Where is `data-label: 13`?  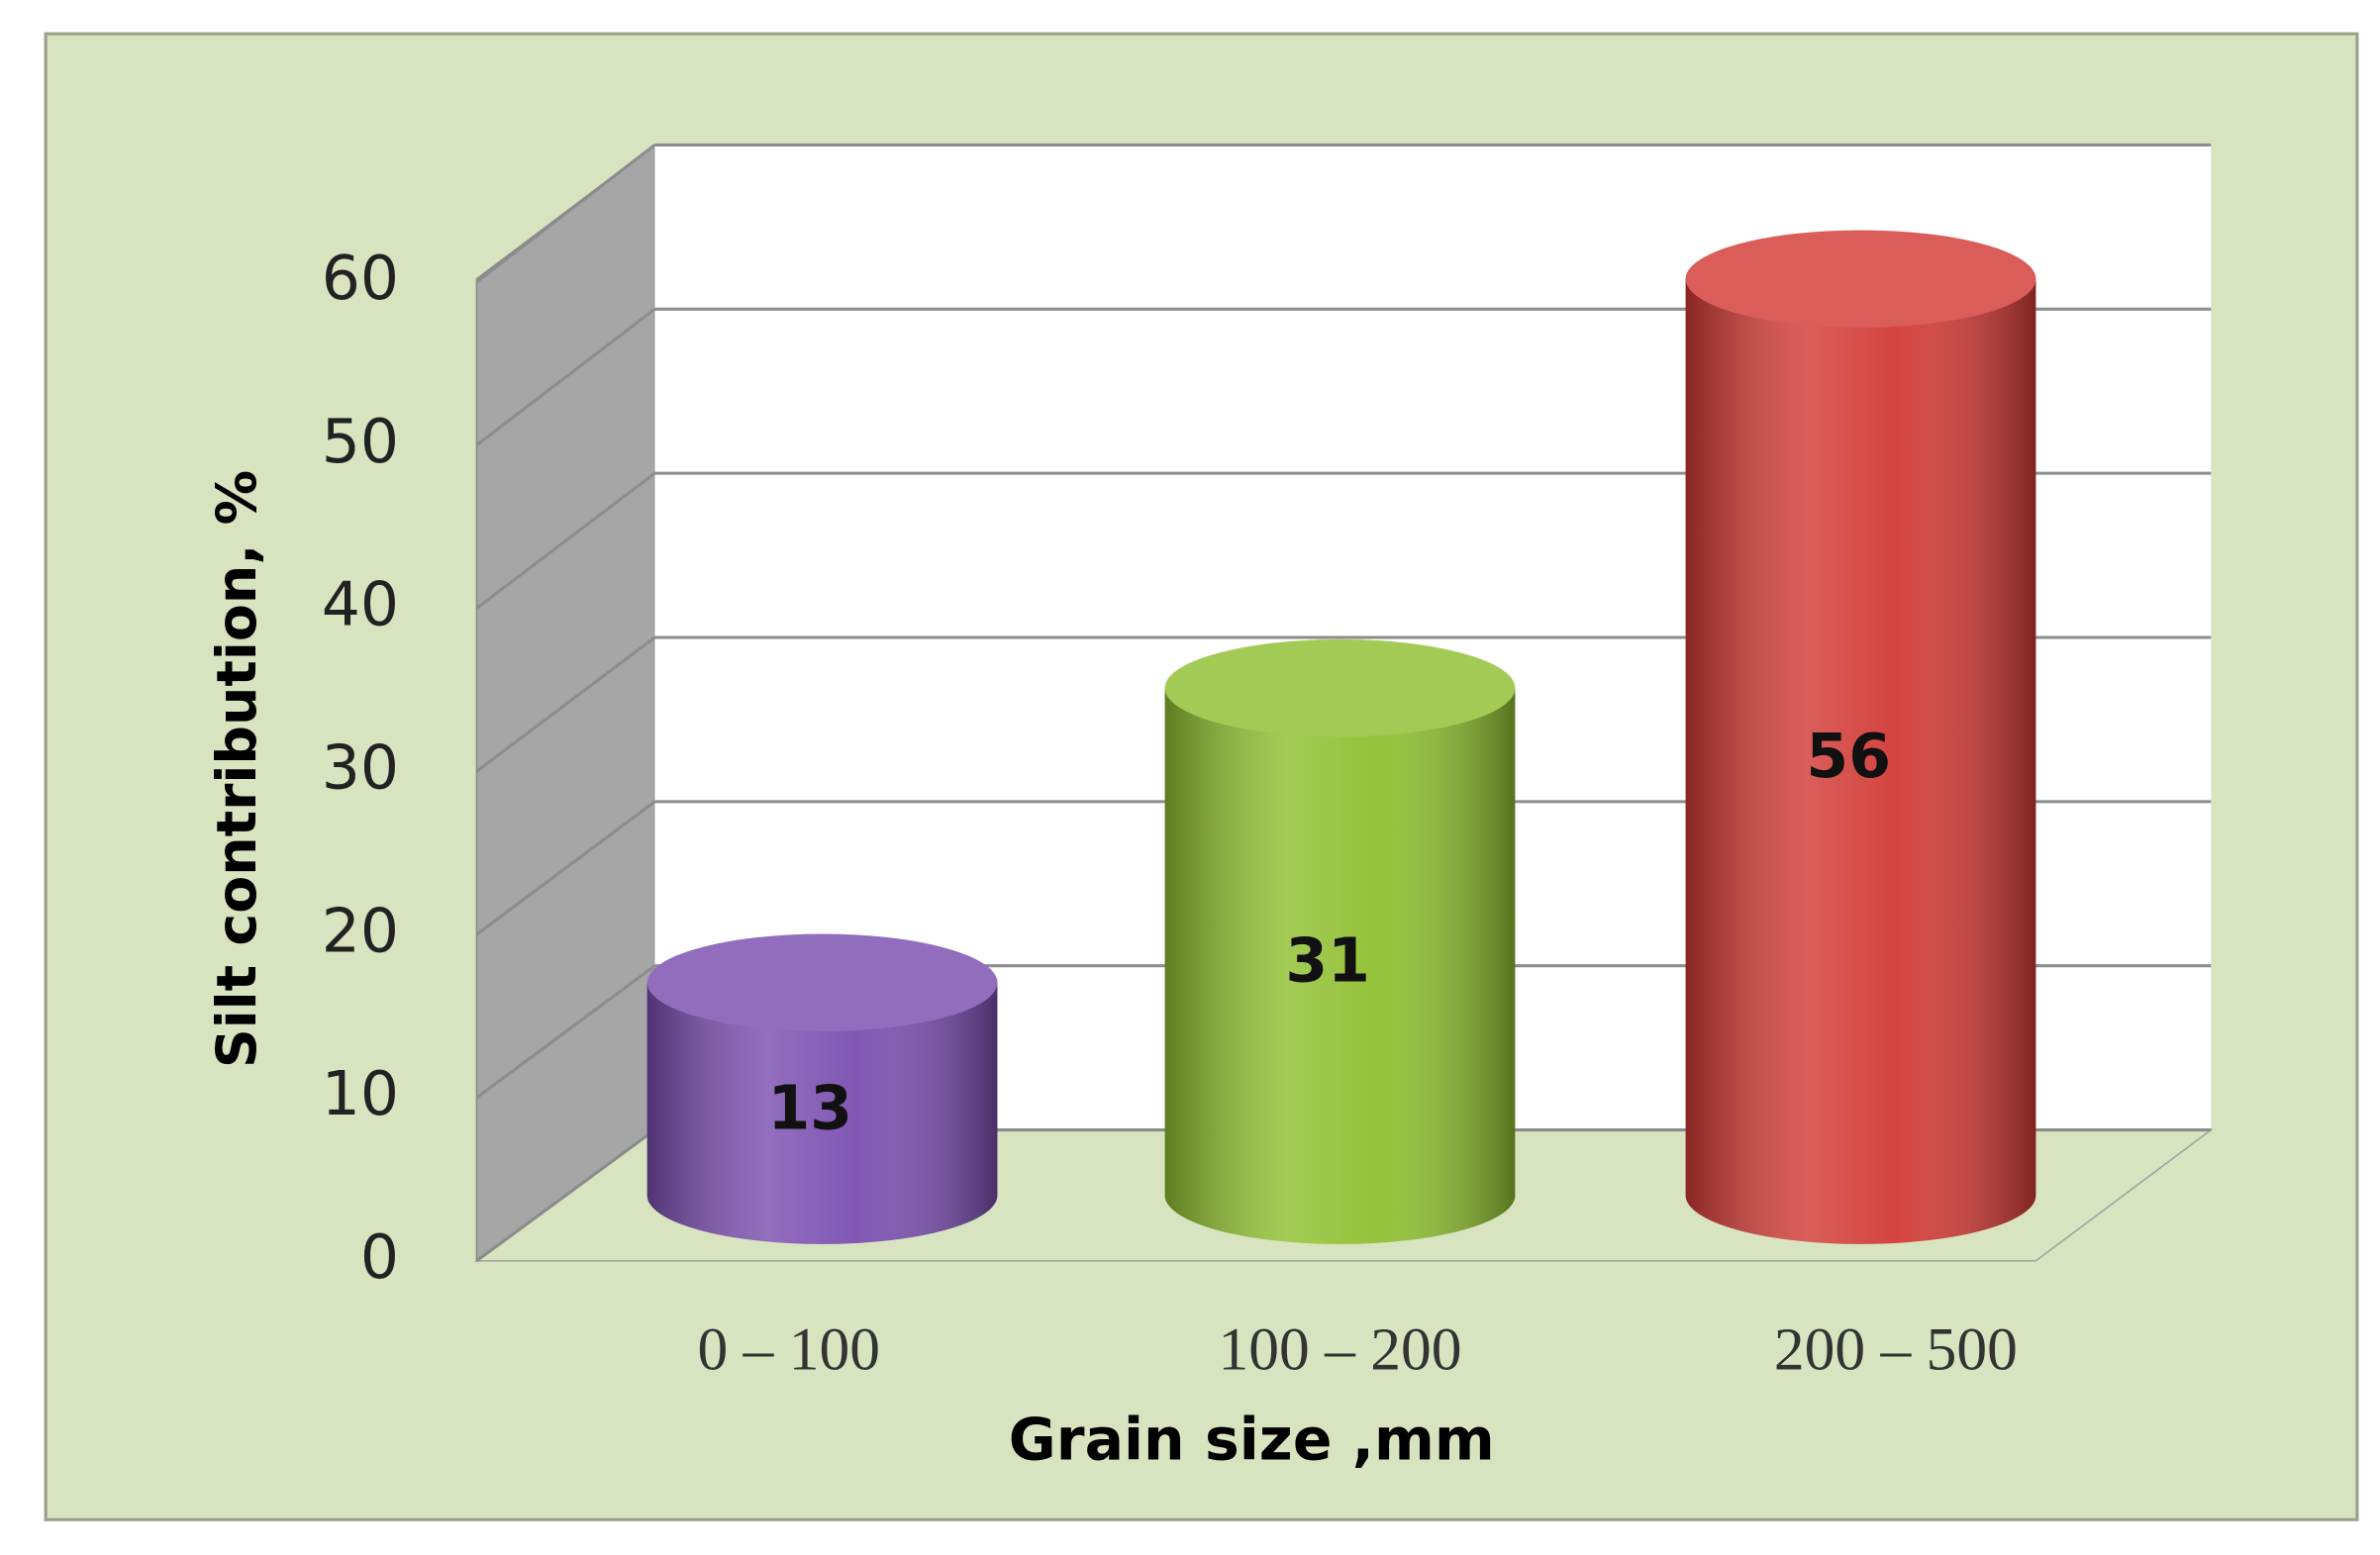
data-label: 13 is located at coordinates (809, 1108).